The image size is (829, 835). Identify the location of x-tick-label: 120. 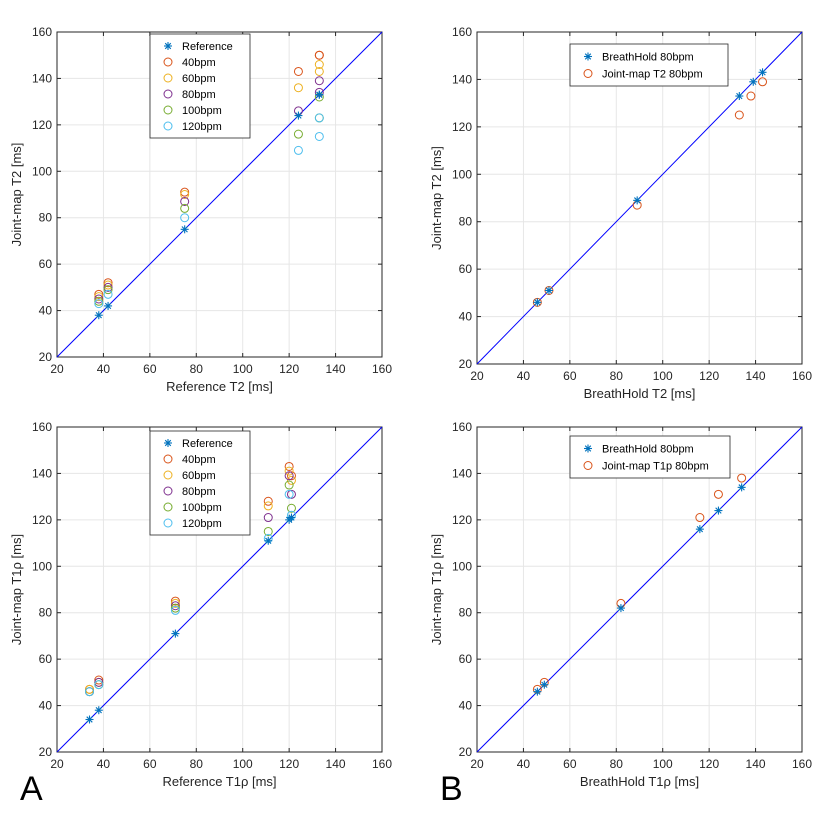
(289, 764).